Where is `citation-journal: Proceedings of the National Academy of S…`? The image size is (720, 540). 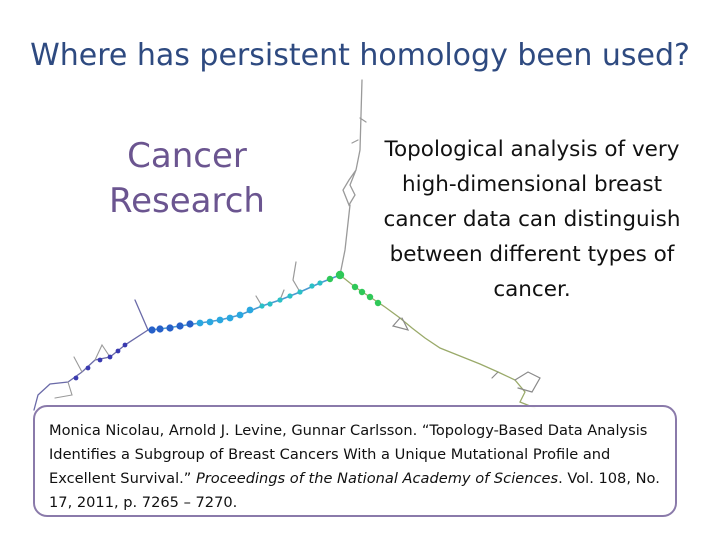
citation-journal: Proceedings of the National Academy of S… is located at coordinates (377, 478).